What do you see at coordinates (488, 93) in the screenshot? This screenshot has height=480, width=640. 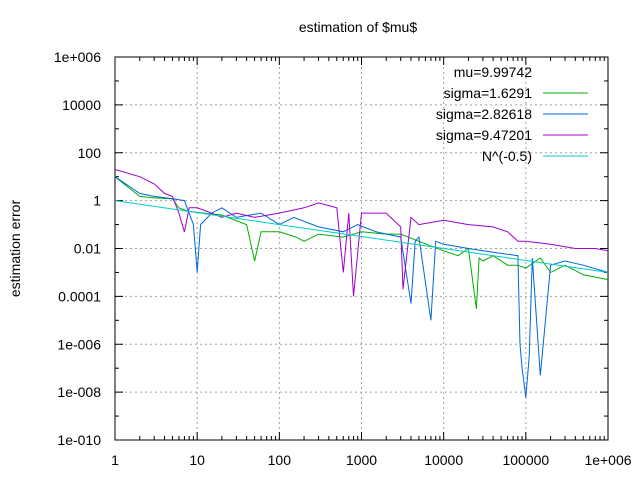 I see `legend-label: sigma=1.6291` at bounding box center [488, 93].